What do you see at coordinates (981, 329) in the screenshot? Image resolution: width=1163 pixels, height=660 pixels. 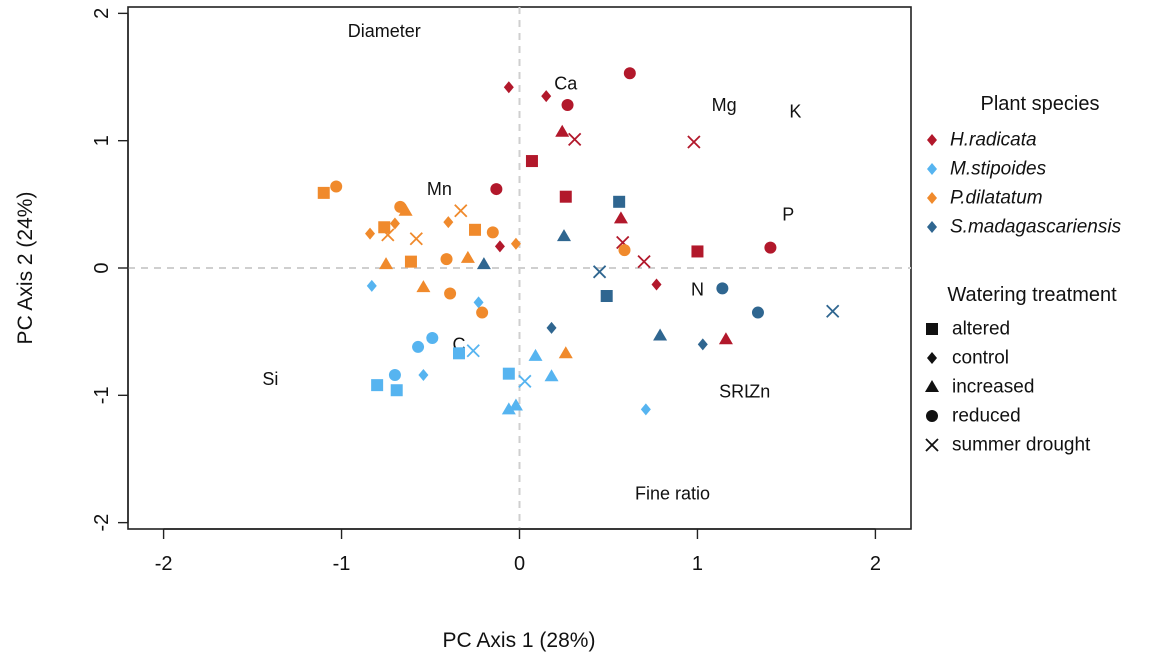 I see `legend-treatment-label: altered` at bounding box center [981, 329].